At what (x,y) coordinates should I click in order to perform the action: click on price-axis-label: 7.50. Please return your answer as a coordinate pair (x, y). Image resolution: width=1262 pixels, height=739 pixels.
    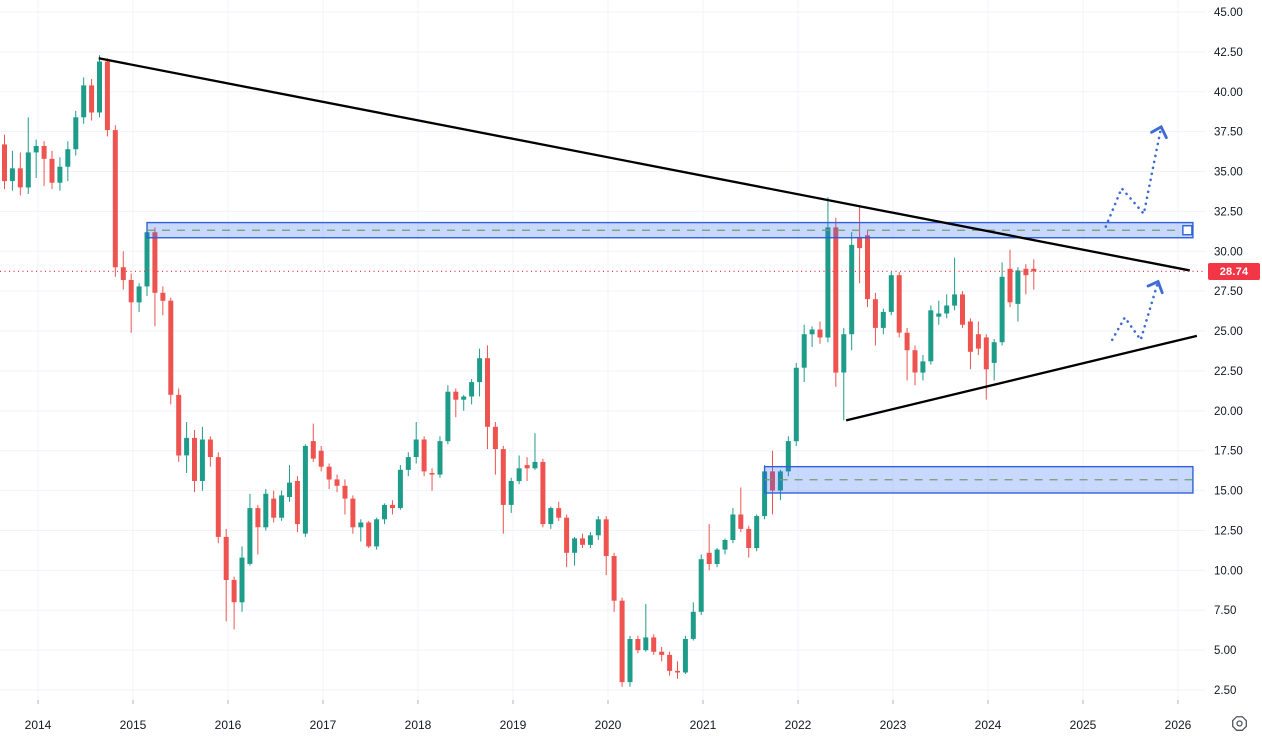
    Looking at the image, I should click on (1225, 611).